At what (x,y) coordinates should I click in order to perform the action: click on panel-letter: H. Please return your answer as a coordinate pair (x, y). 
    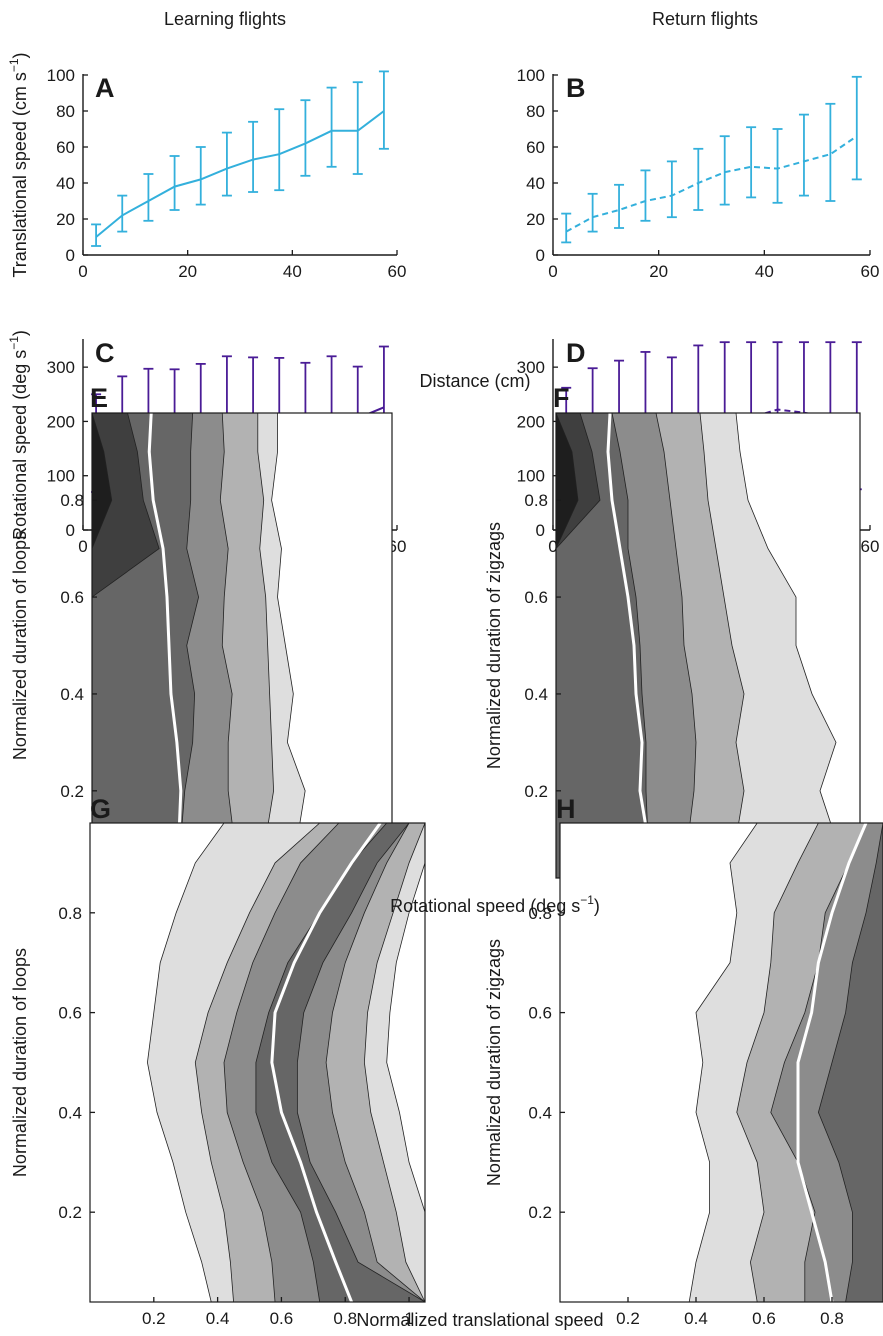
    Looking at the image, I should click on (566, 809).